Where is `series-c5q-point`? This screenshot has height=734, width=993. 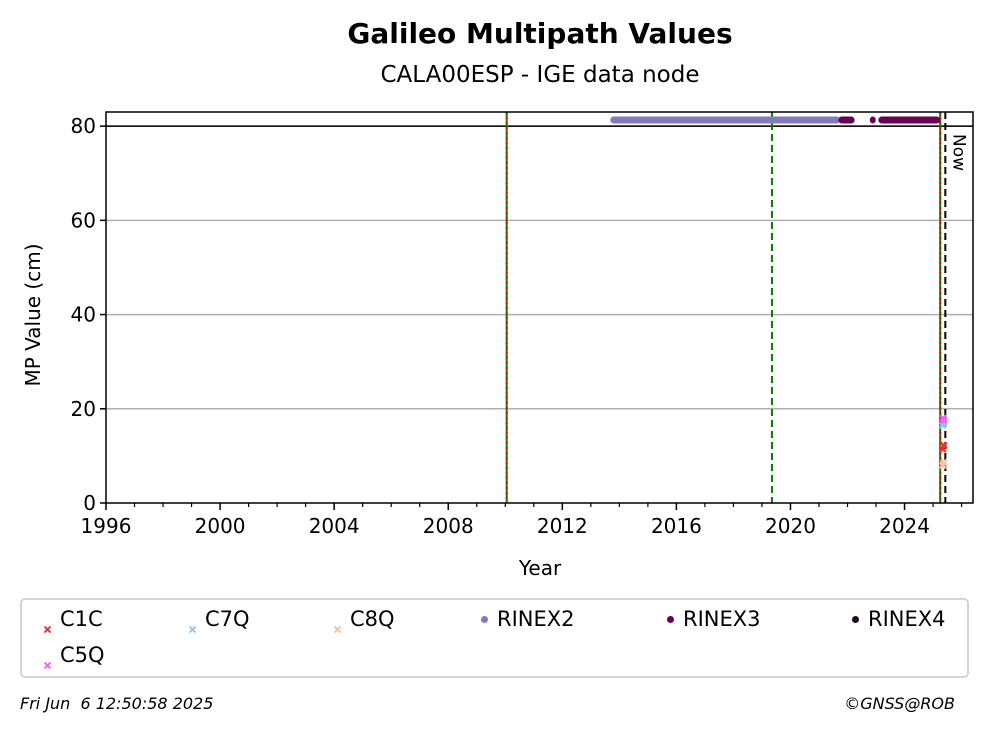 series-c5q-point is located at coordinates (944, 420).